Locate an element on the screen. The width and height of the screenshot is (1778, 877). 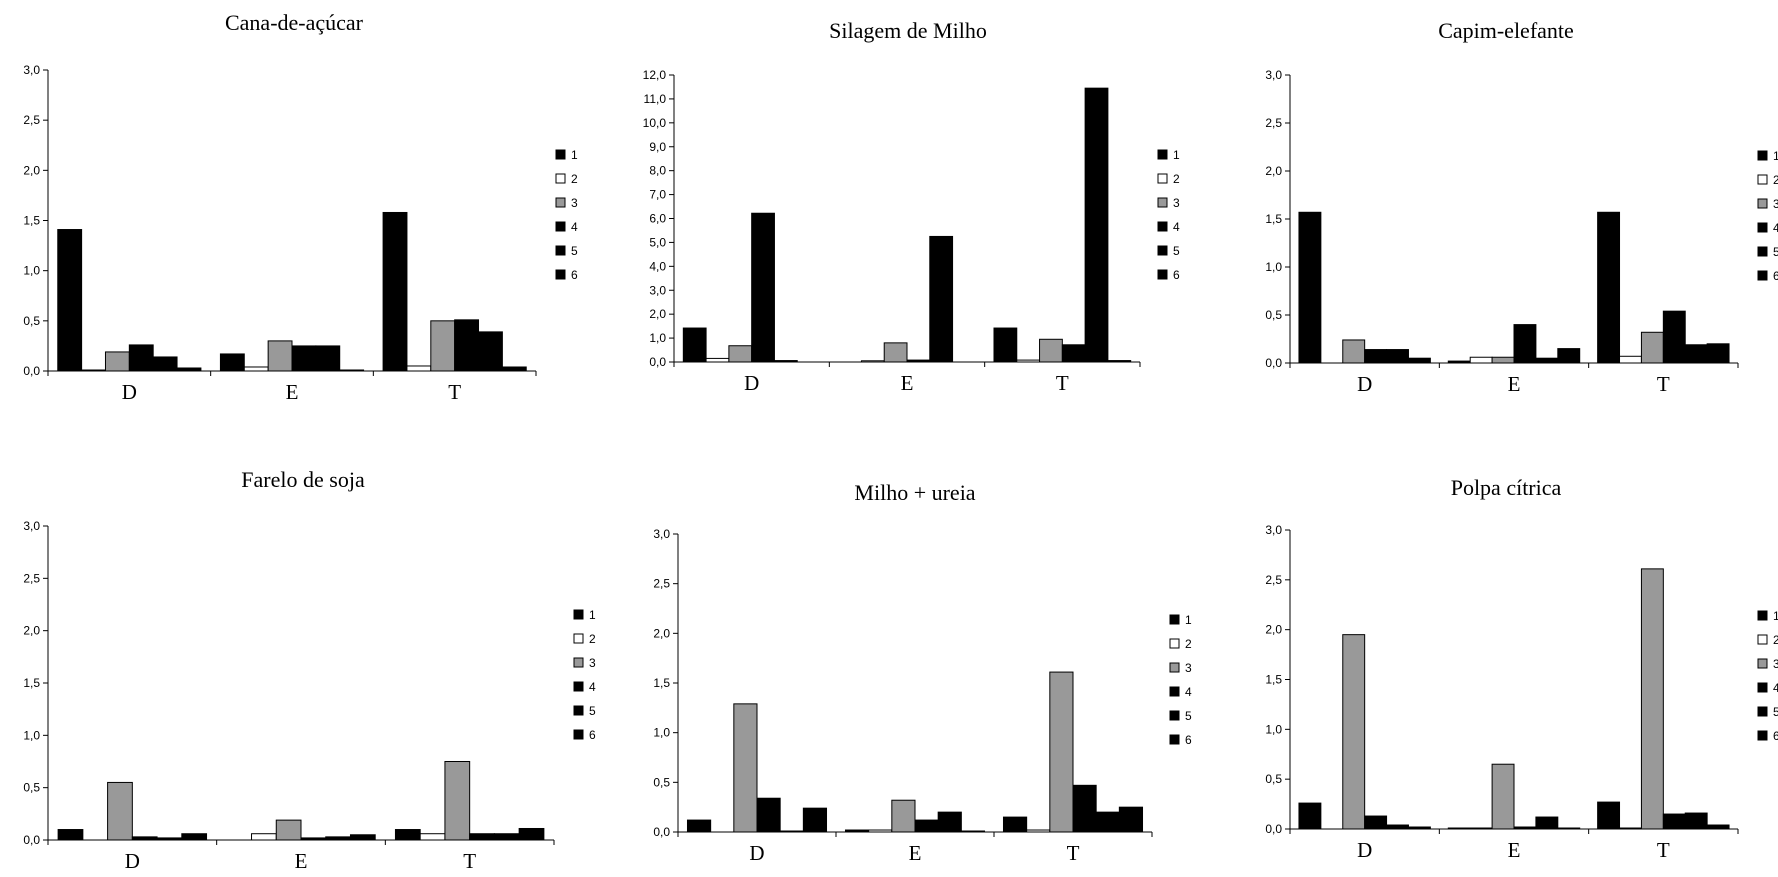
y-tick-label: 0,0 is located at coordinates (1273, 829).